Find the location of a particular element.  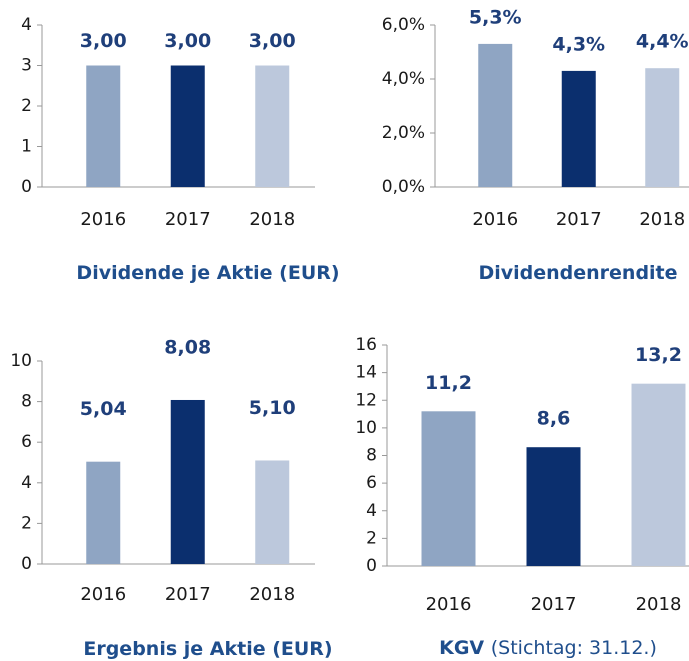

title-sub: (Stichtag: 31.12.) is located at coordinates (574, 648).